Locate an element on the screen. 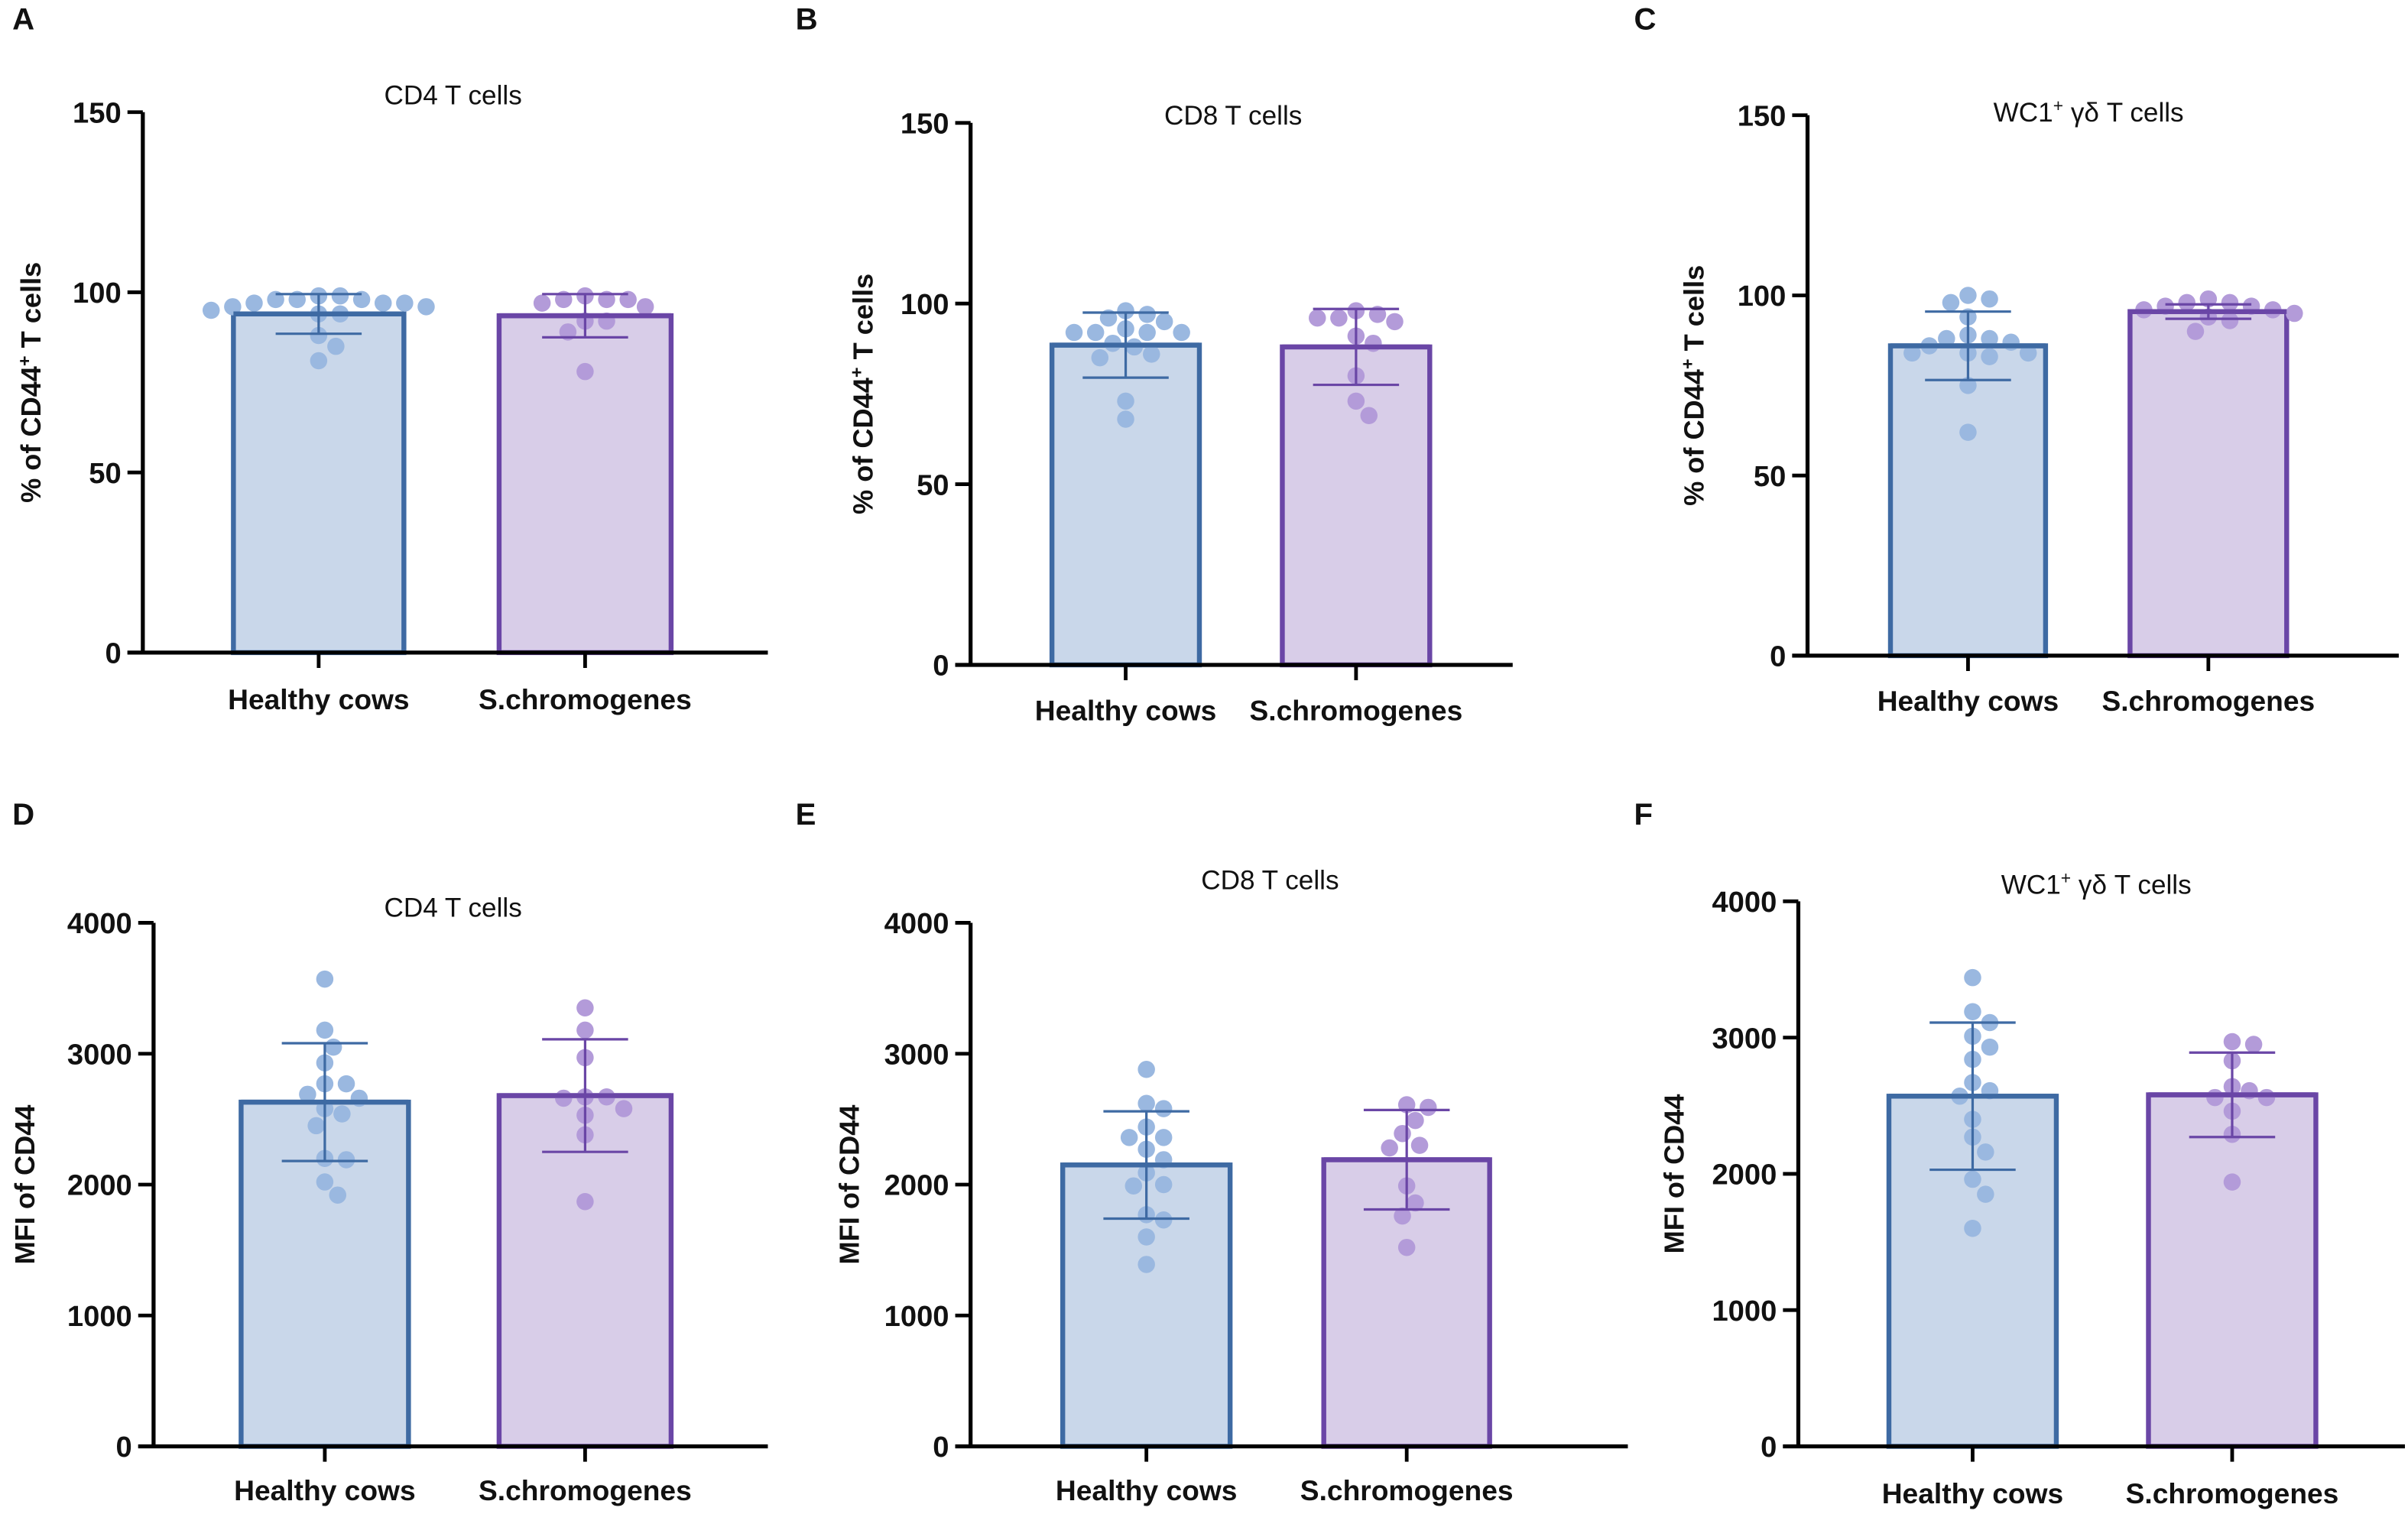 The image size is (2408, 1514). panel-letter: F is located at coordinates (1644, 814).